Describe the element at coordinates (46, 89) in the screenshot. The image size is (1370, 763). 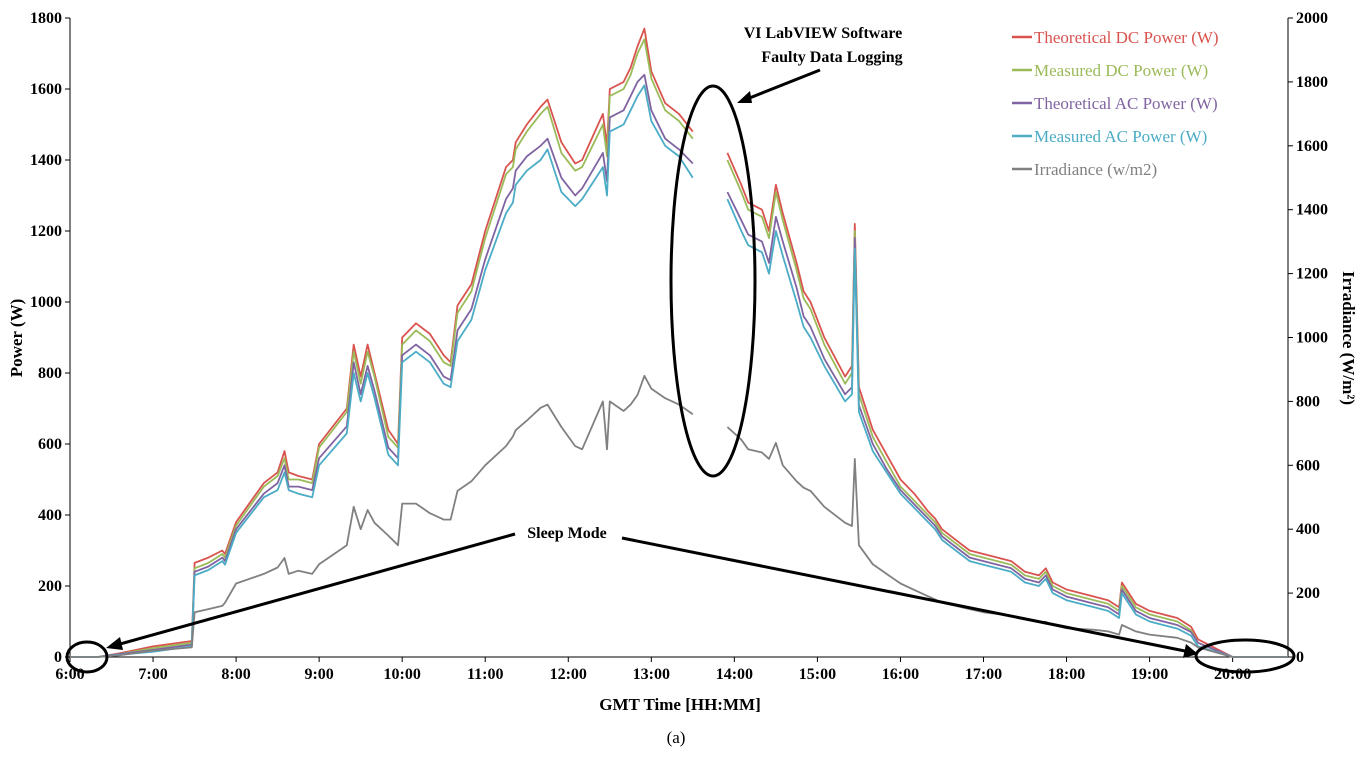
I see `y-left-tick-label: 1600` at that location.